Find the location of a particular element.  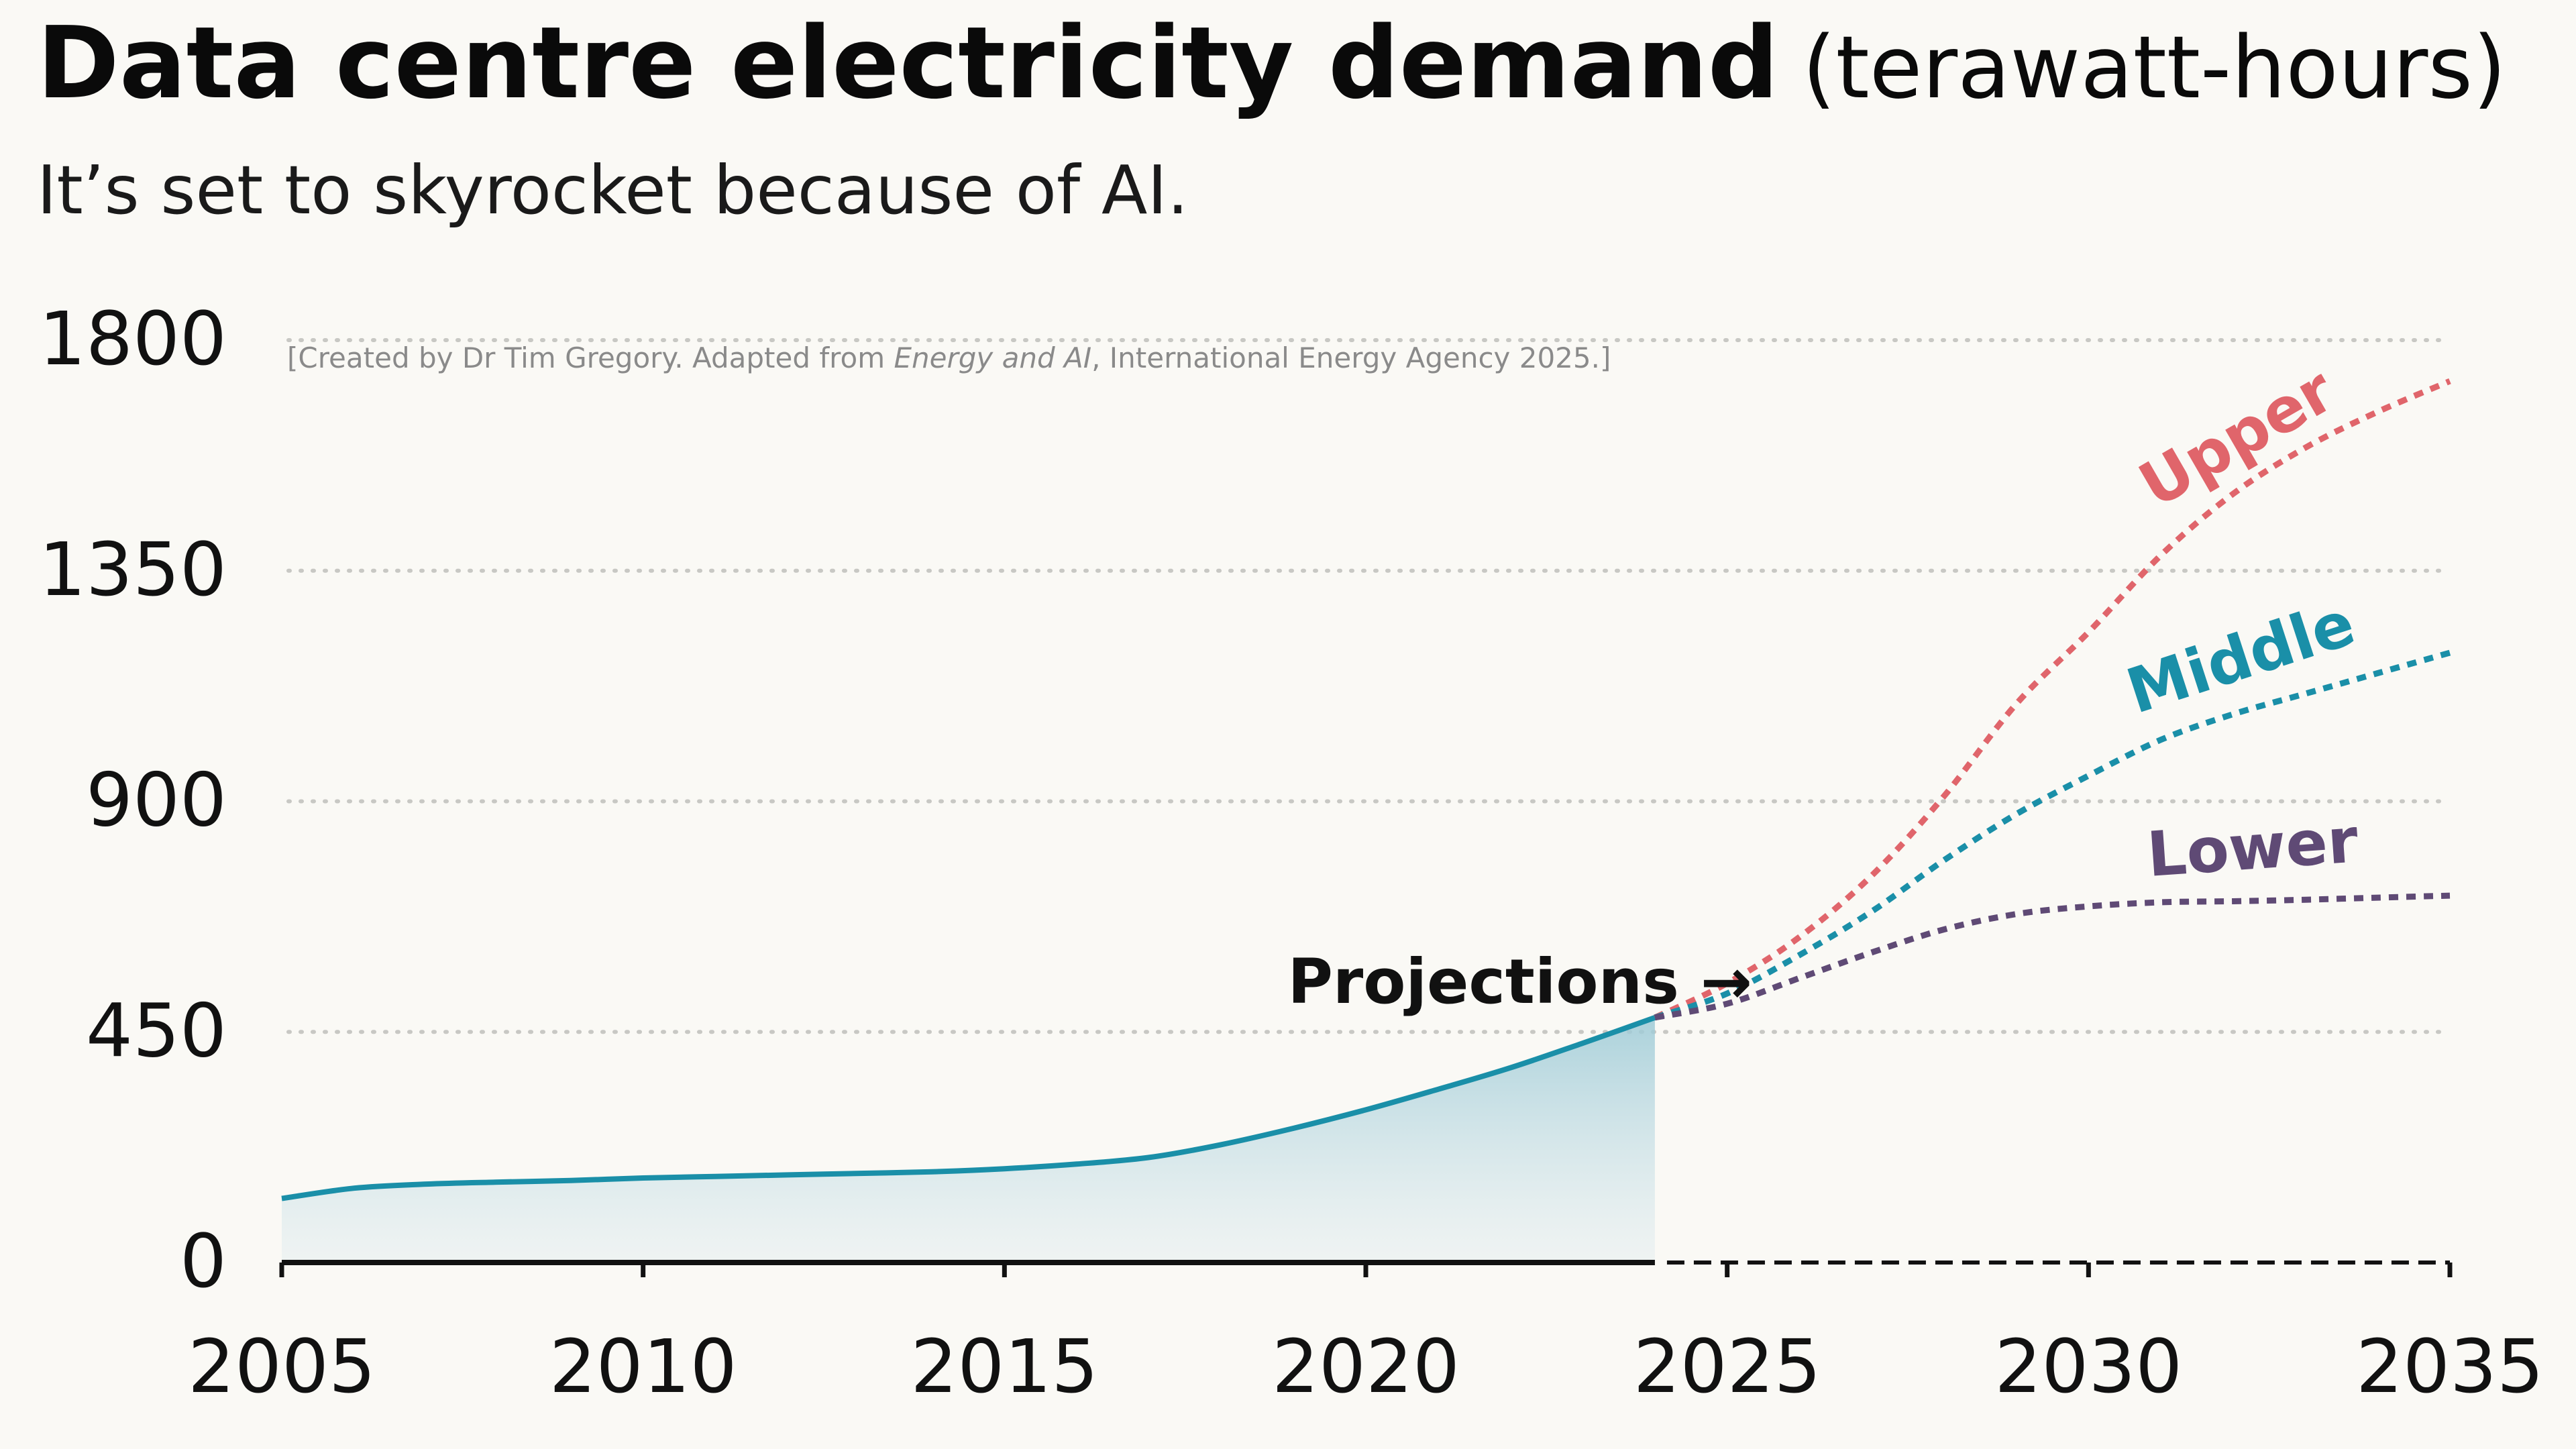

x-tick-label: 2020 is located at coordinates (1366, 1366).